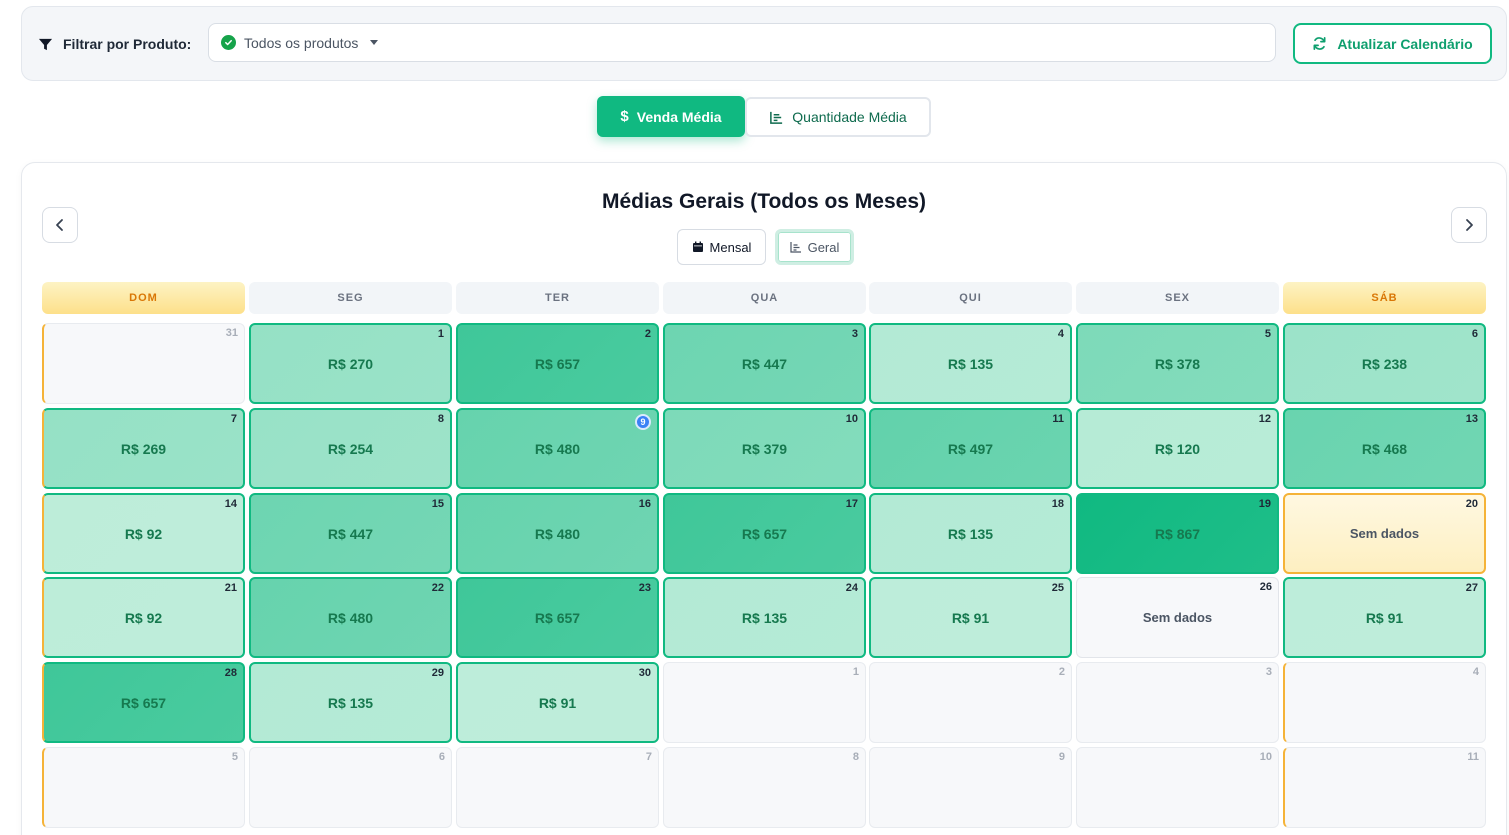  I want to click on calendar-day-cell: 28 R$ 657, so click(143, 702).